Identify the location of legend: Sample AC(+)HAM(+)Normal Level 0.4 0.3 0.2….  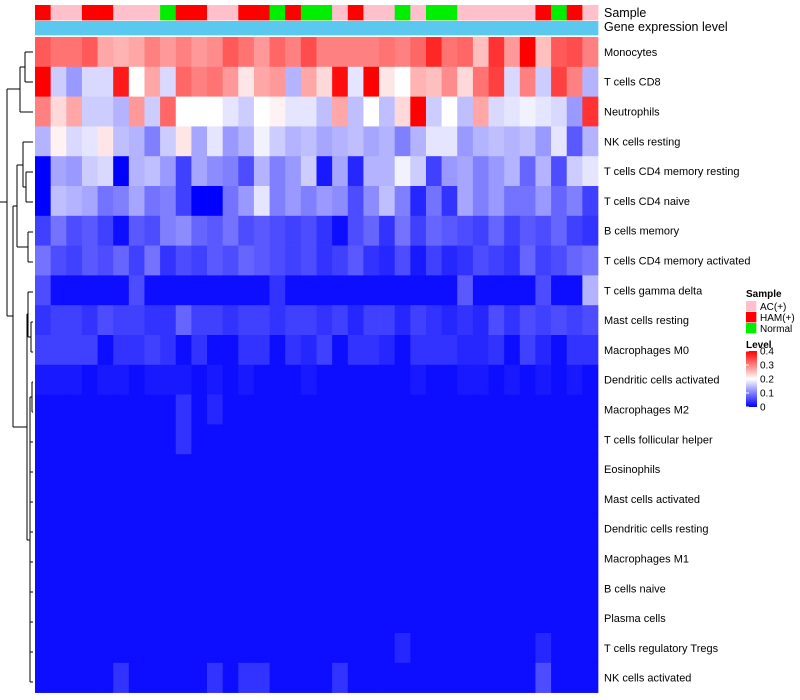
(770, 351).